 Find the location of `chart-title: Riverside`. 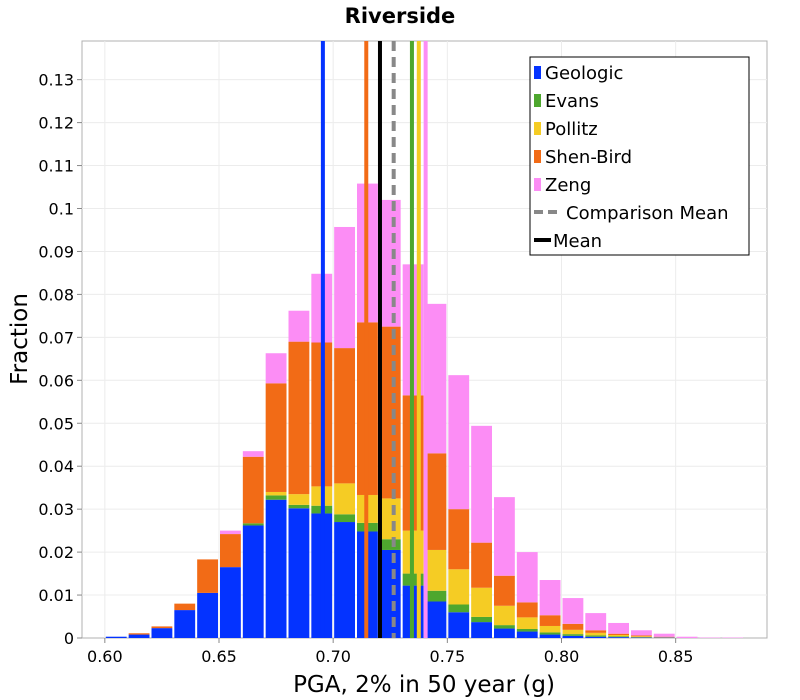

chart-title: Riverside is located at coordinates (400, 16).